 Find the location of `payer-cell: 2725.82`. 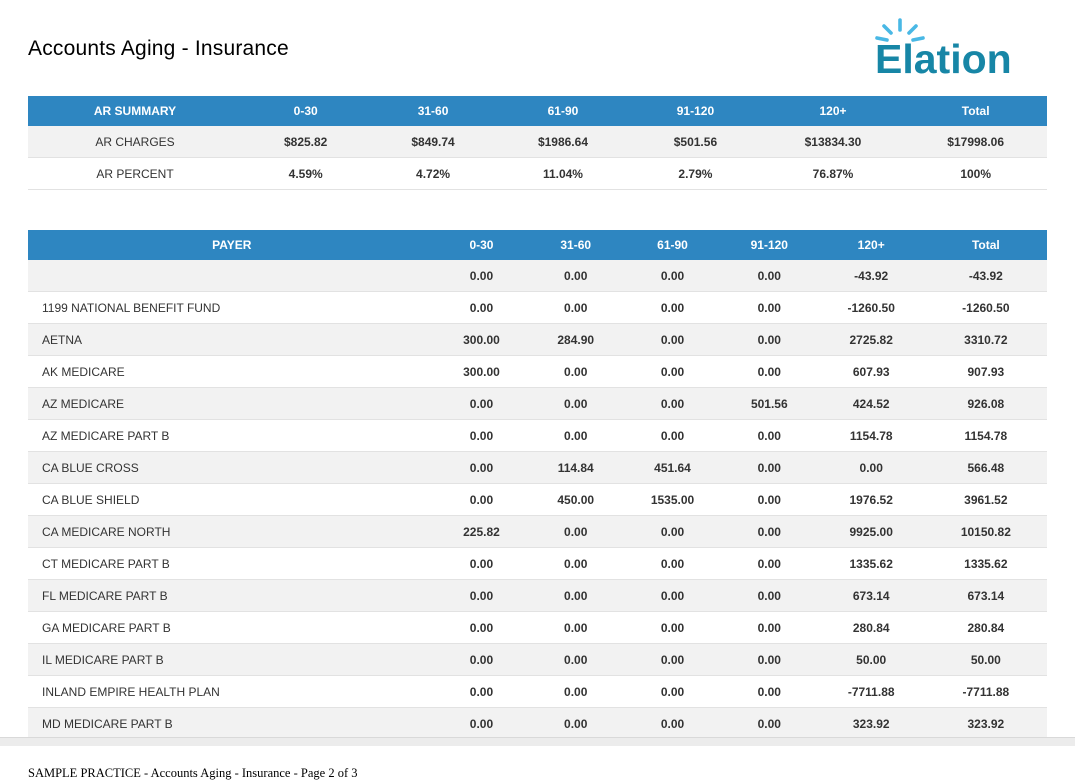

payer-cell: 2725.82 is located at coordinates (871, 339).